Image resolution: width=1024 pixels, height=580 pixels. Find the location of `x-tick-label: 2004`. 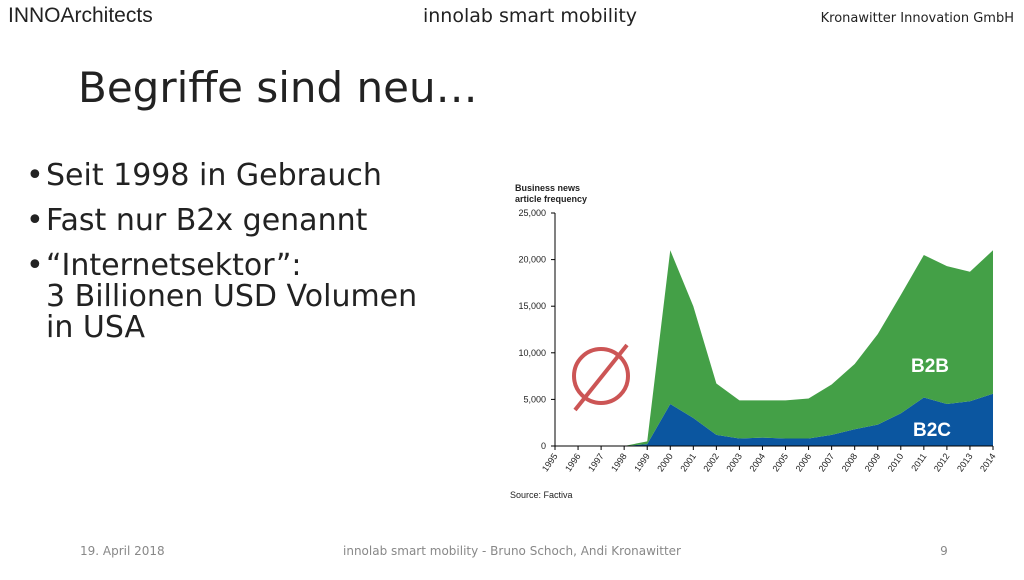

x-tick-label: 2004 is located at coordinates (757, 462).